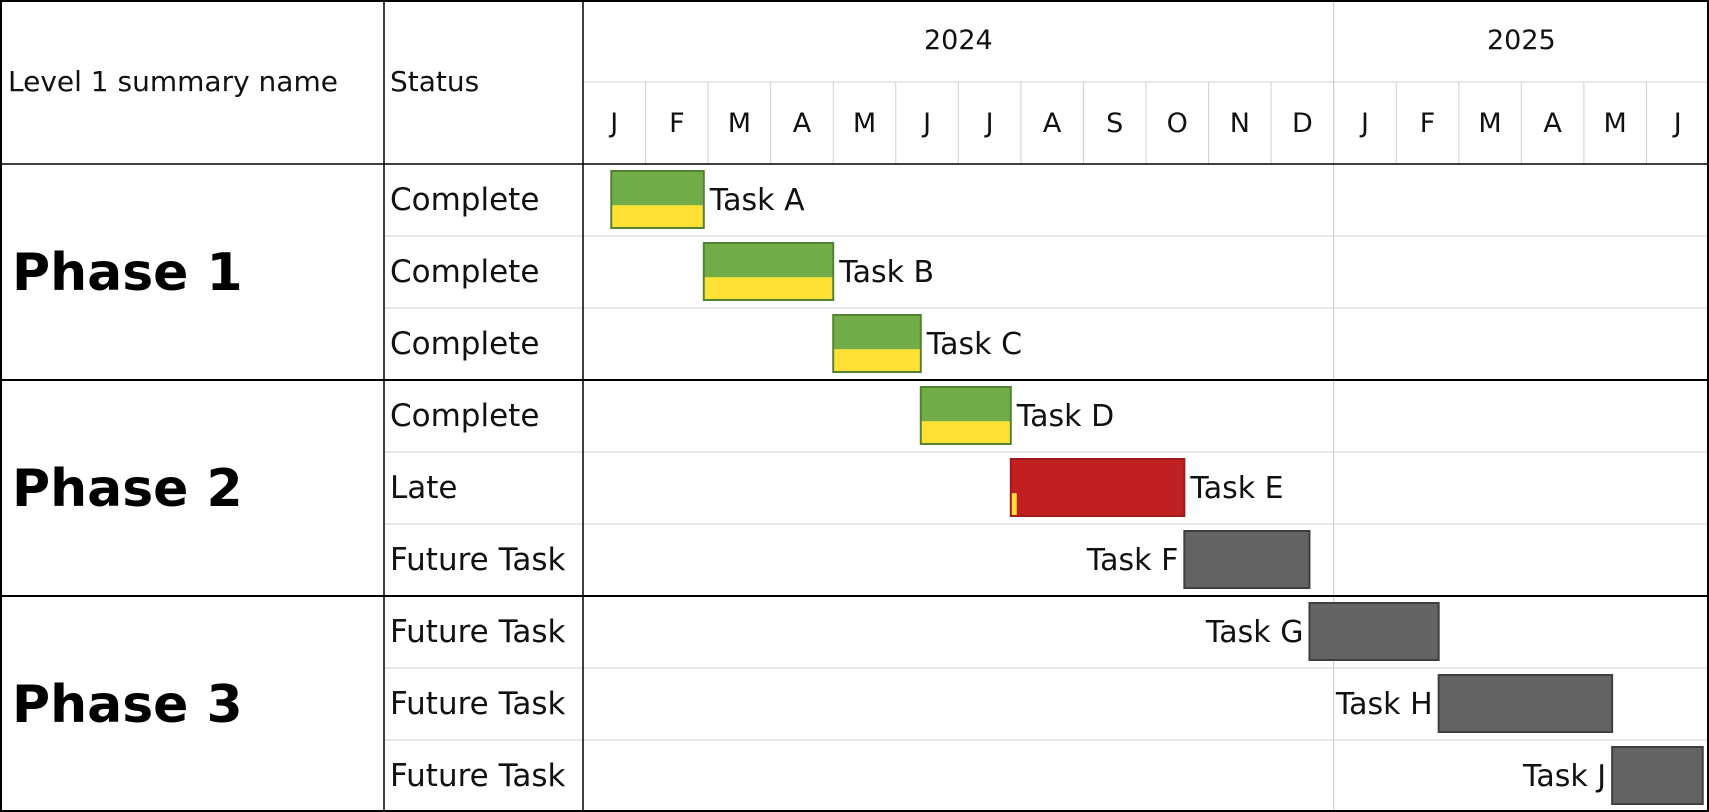 The width and height of the screenshot is (1709, 812). Describe the element at coordinates (127, 705) in the screenshot. I see `phase-label: Phase 3` at that location.